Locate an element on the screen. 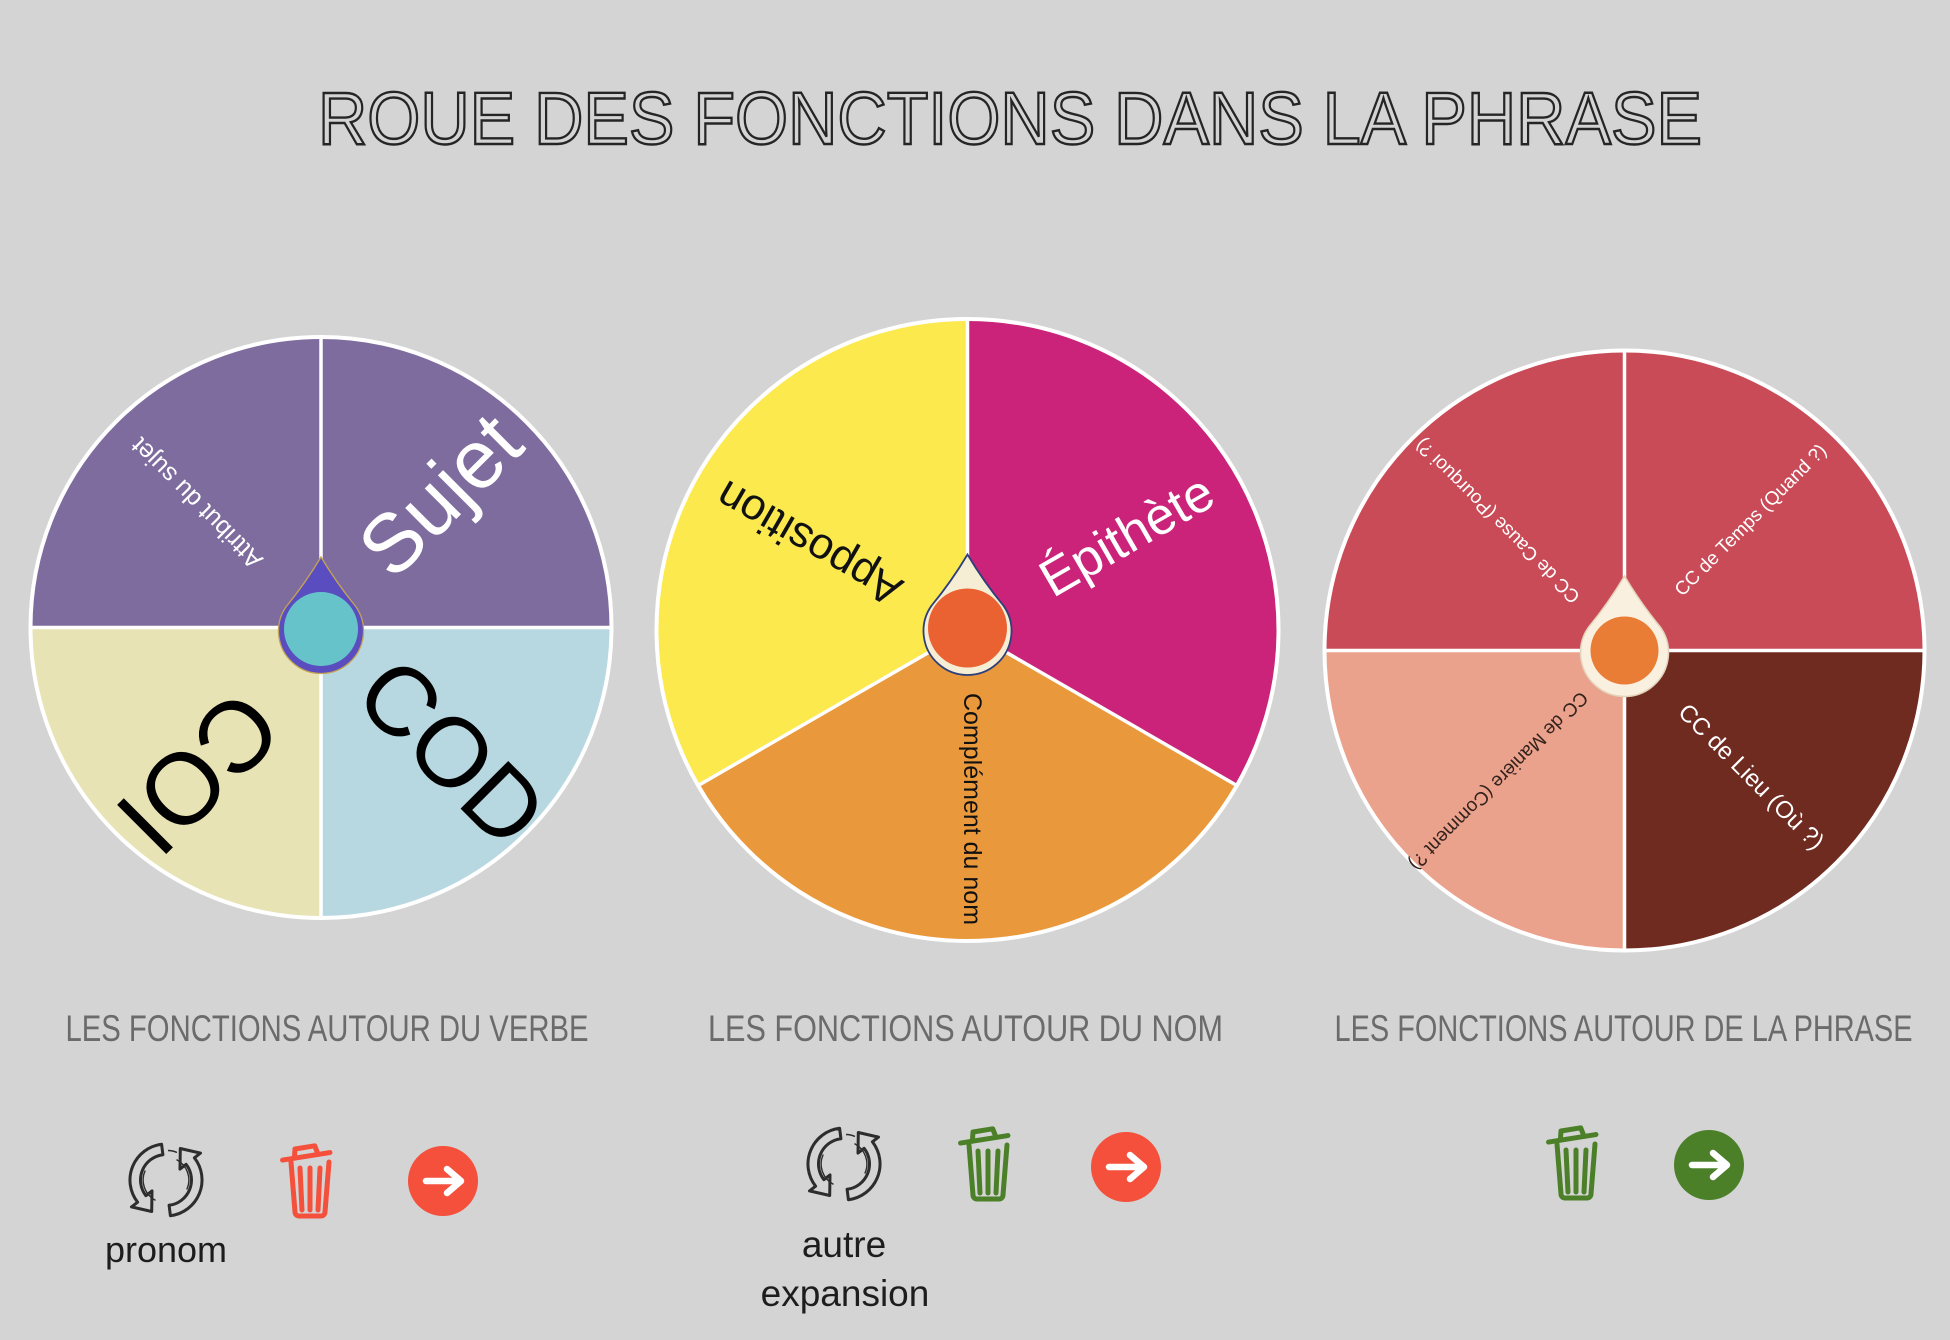  svg-text: LES FONCTIONS AUTOUR DU VERBE is located at coordinates (327, 1028).